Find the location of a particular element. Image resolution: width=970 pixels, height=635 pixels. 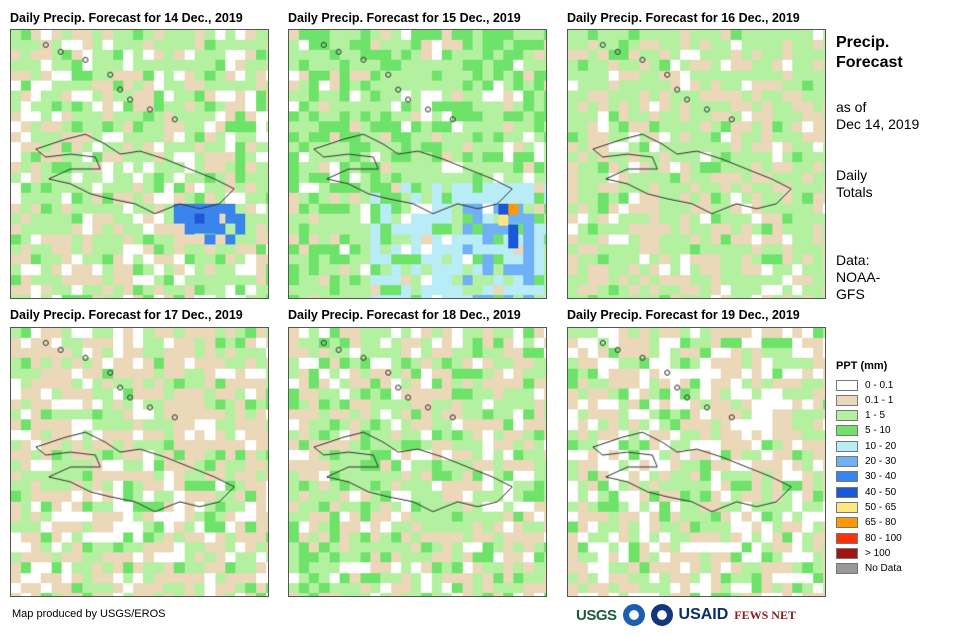

data-line1: Data: is located at coordinates (853, 260).